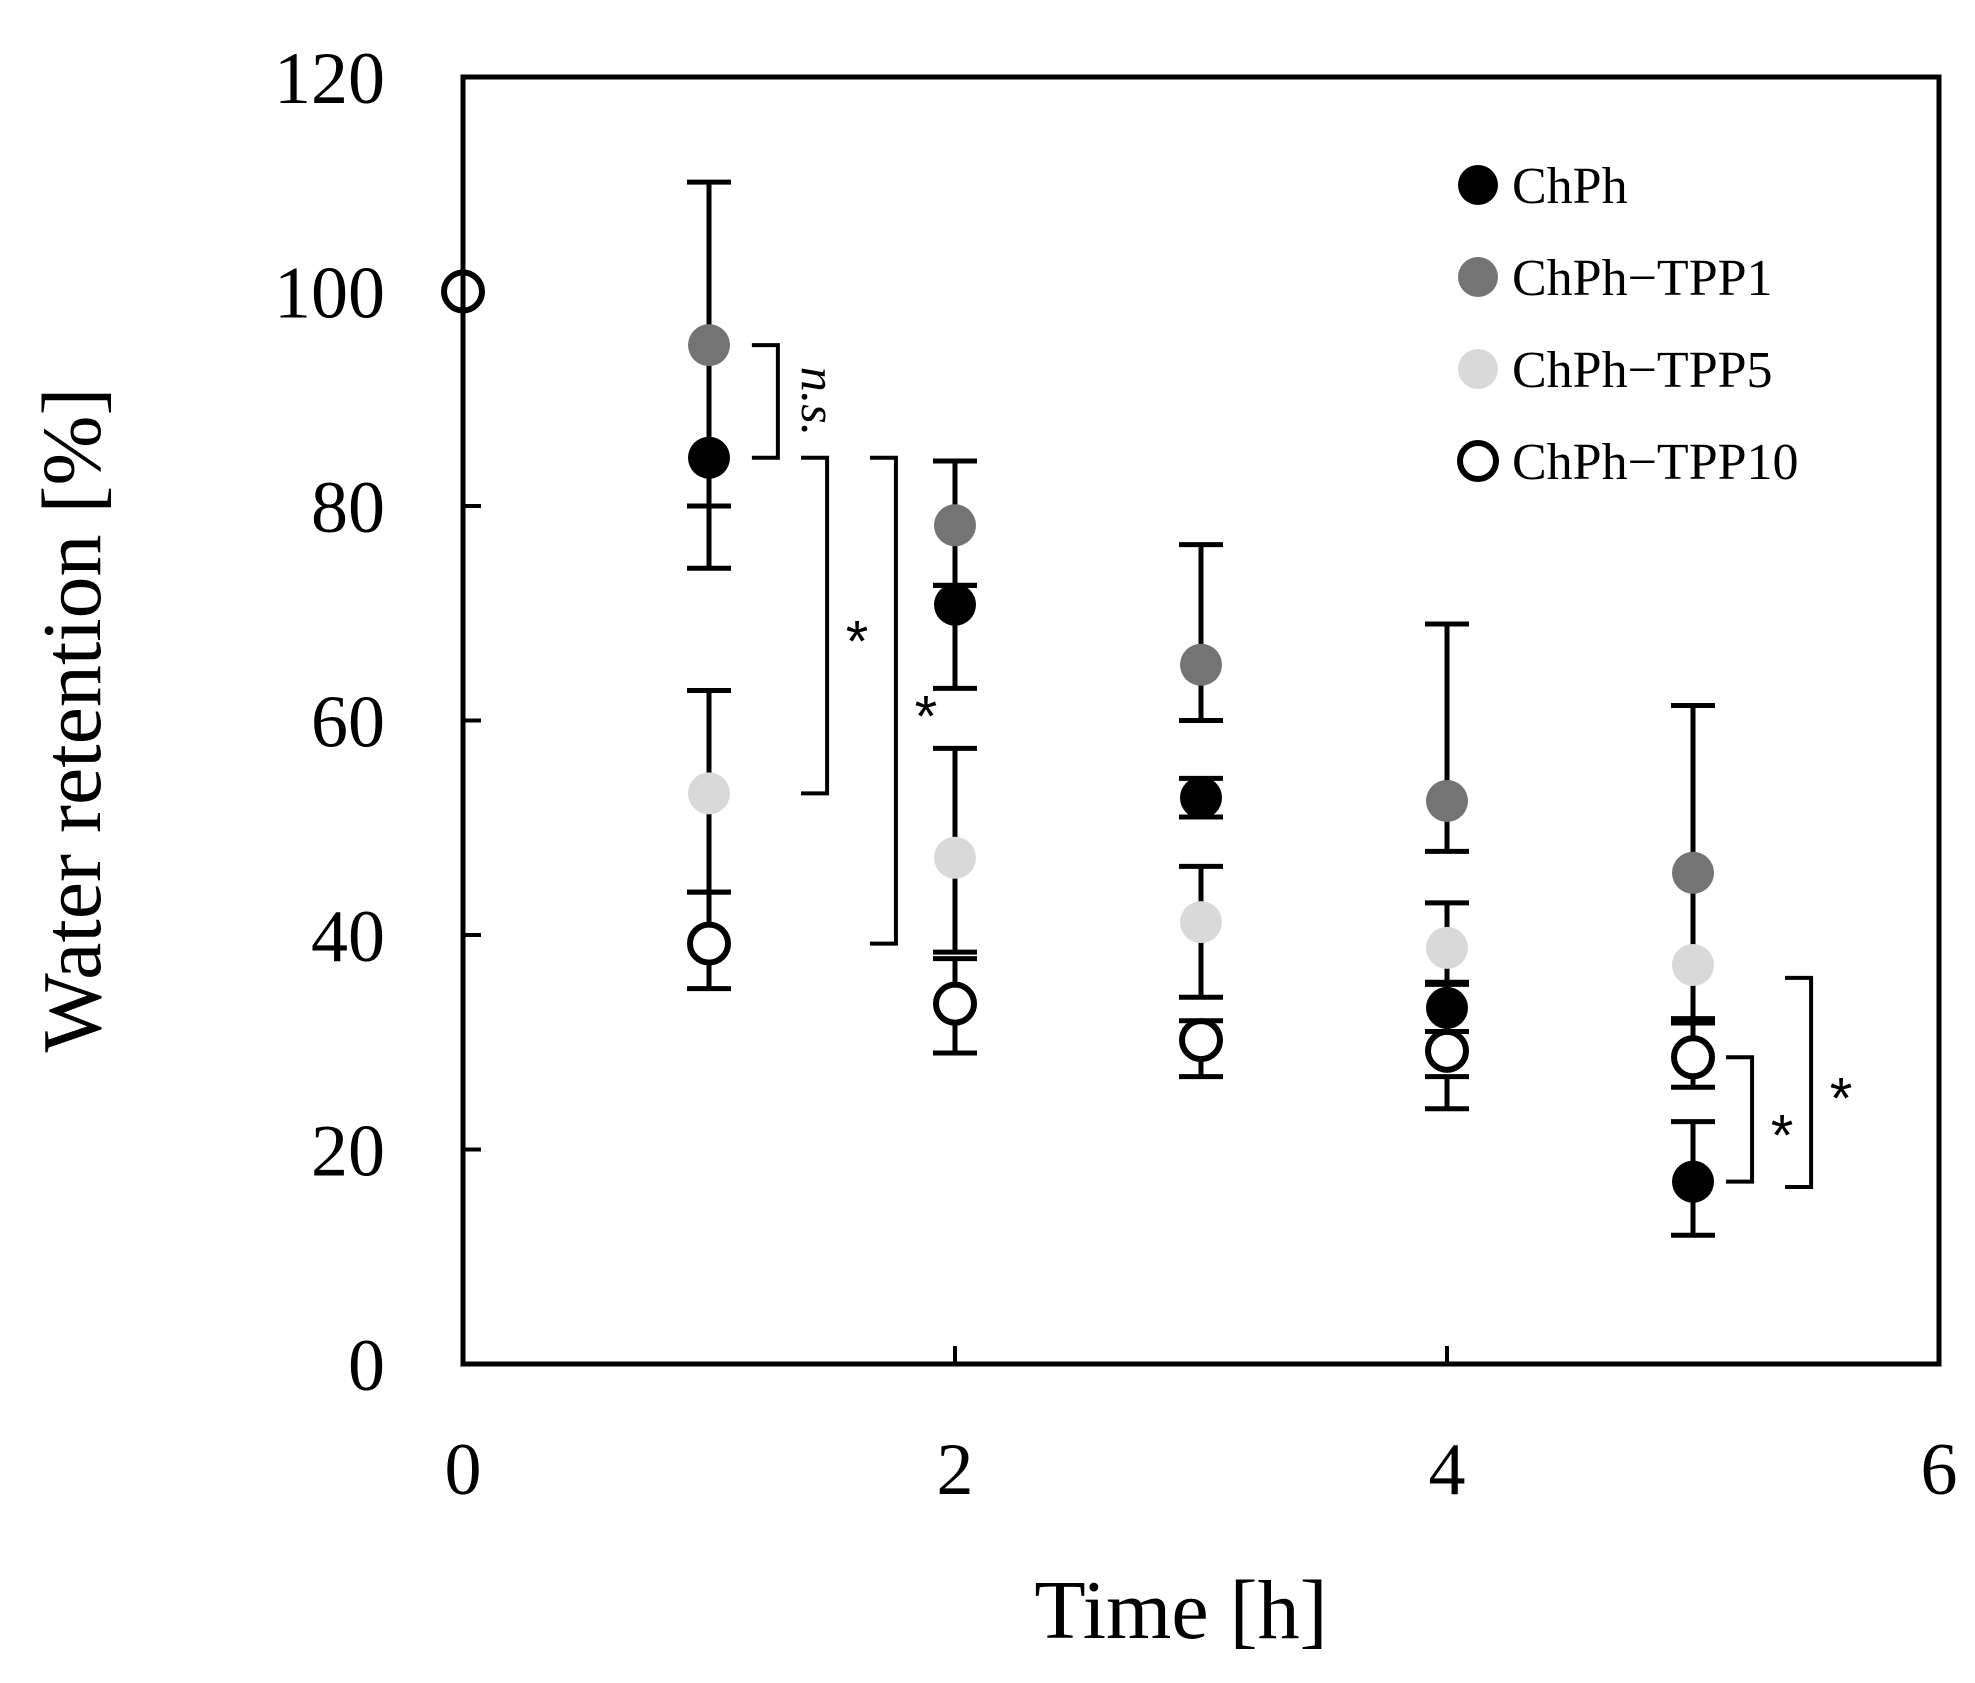 This screenshot has width=1975, height=1683. What do you see at coordinates (329, 294) in the screenshot?
I see `y-tick-label: 100` at bounding box center [329, 294].